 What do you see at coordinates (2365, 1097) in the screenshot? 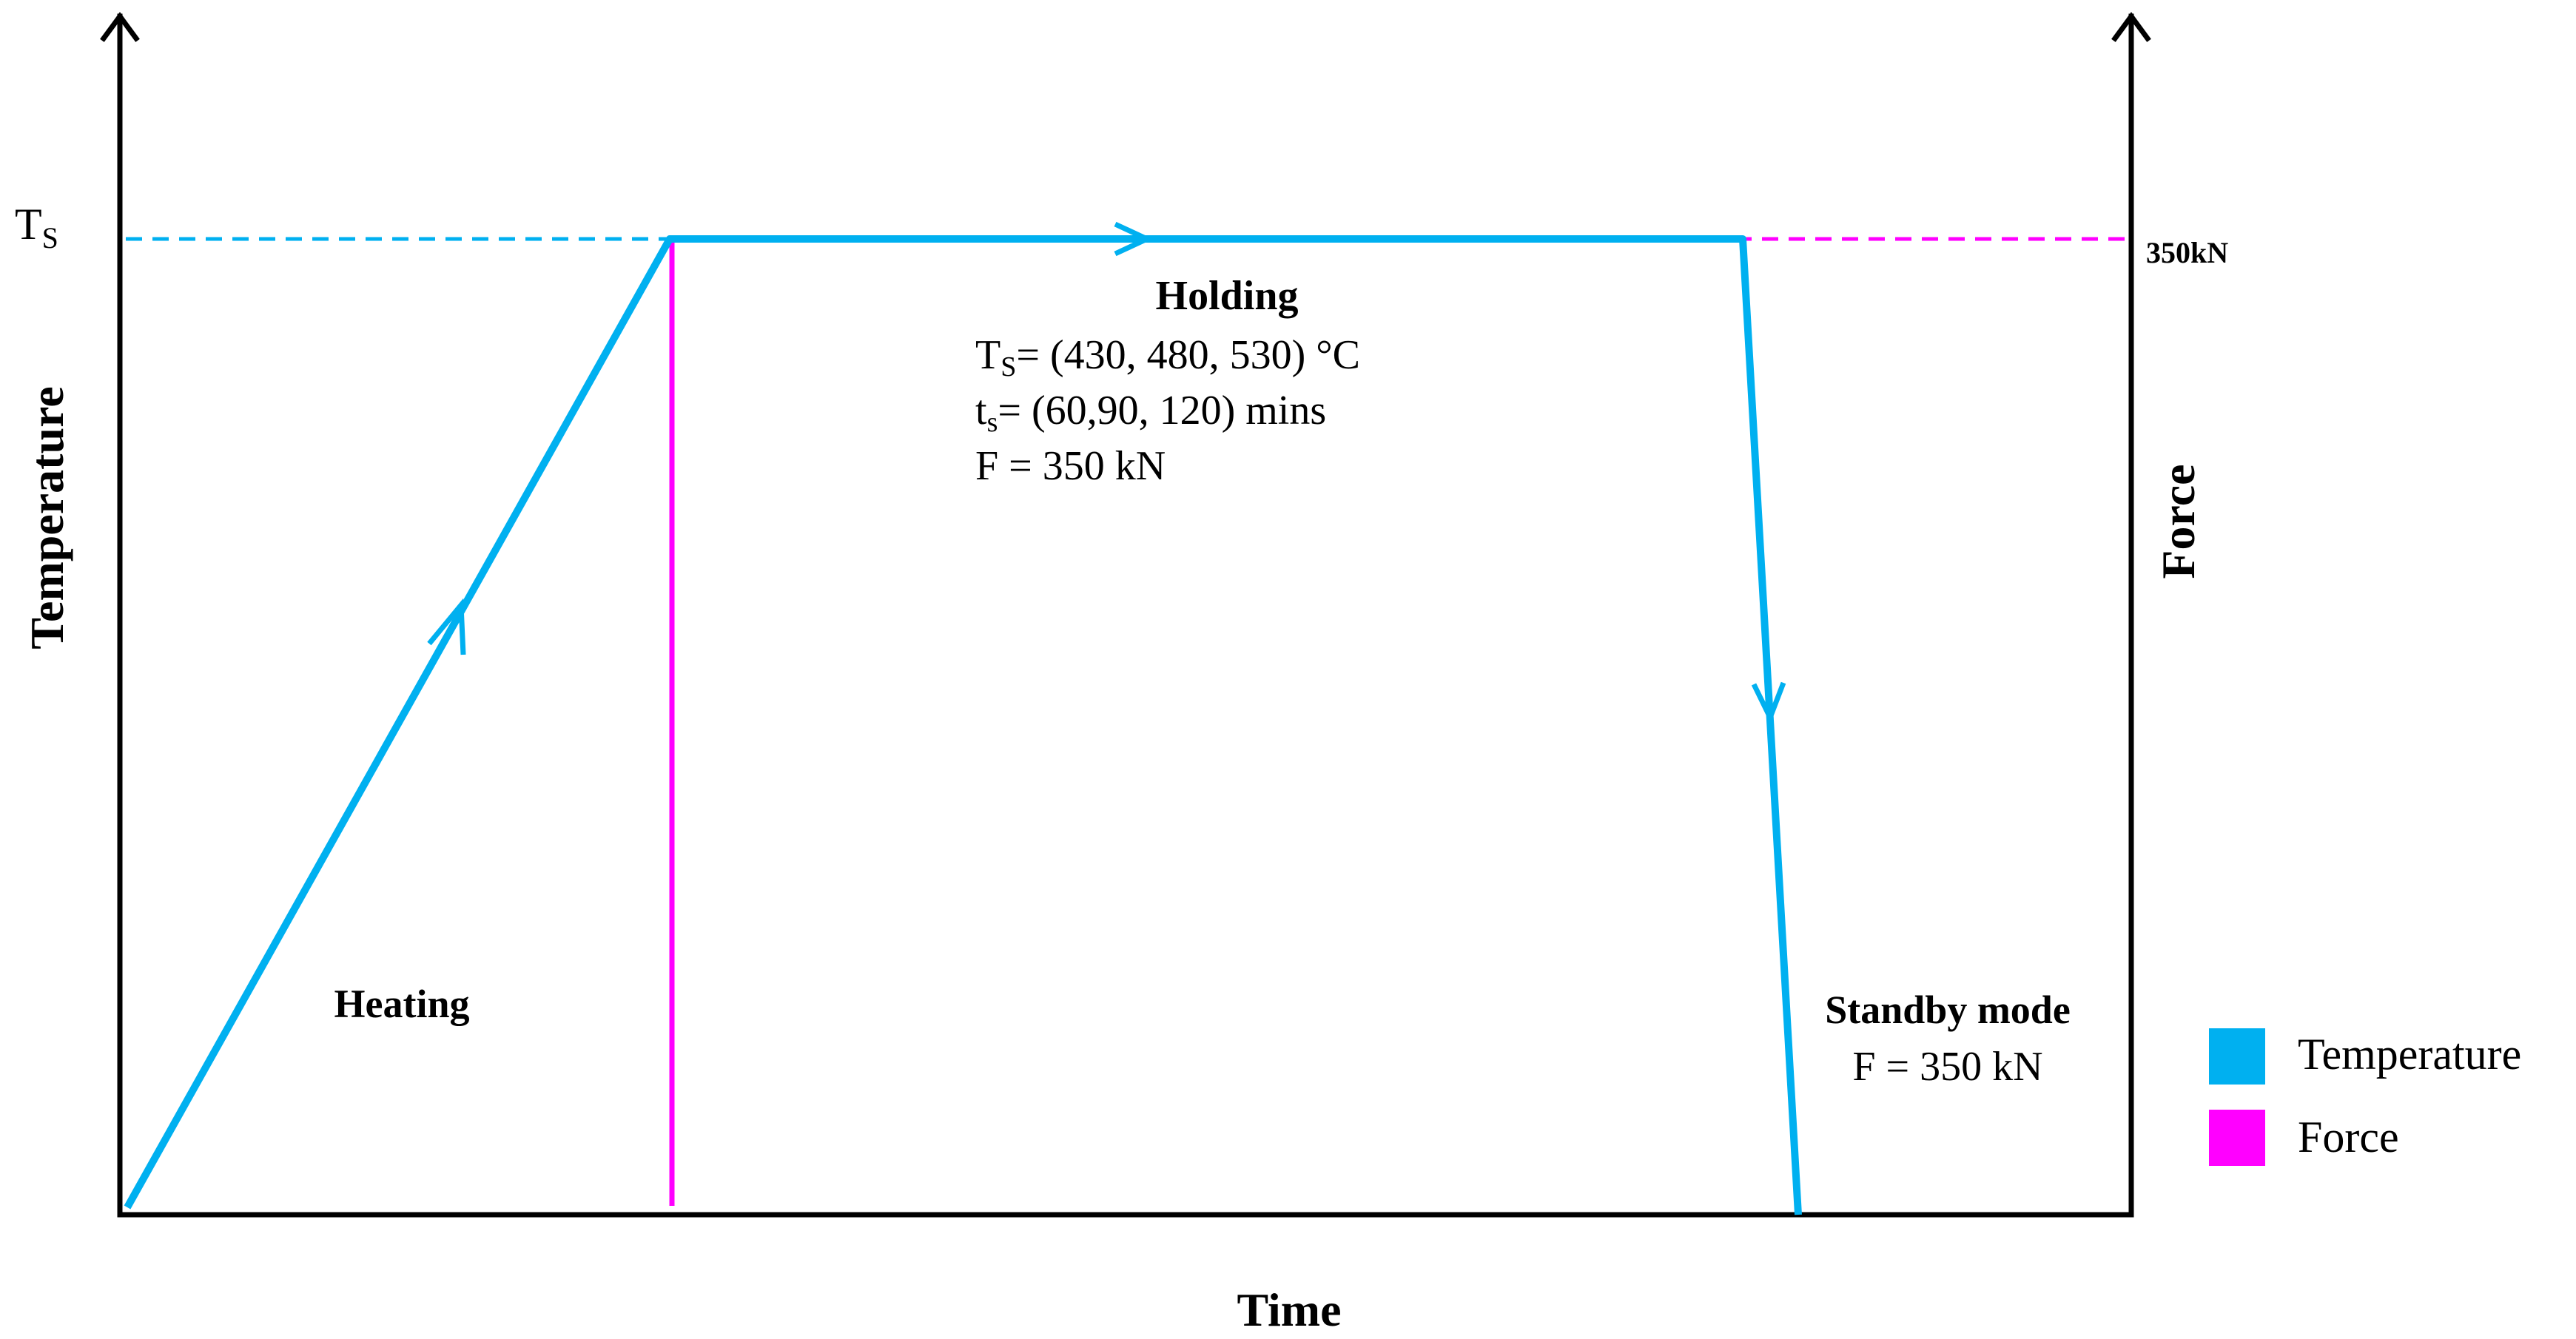
I see `legend: Temperature Force` at bounding box center [2365, 1097].